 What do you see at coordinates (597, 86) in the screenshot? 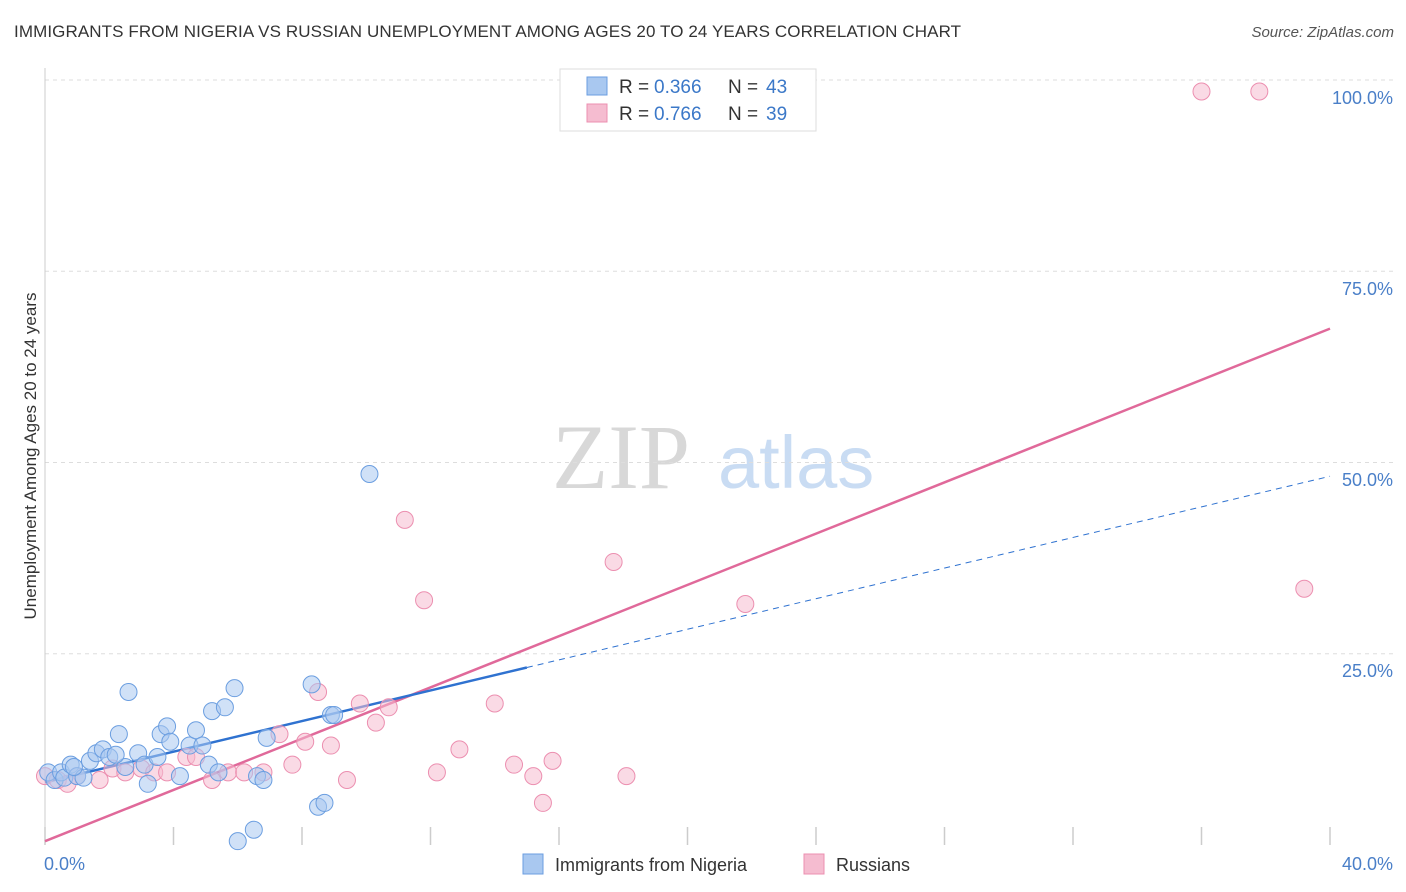
I see `legend-swatch-nigeria` at bounding box center [597, 86].